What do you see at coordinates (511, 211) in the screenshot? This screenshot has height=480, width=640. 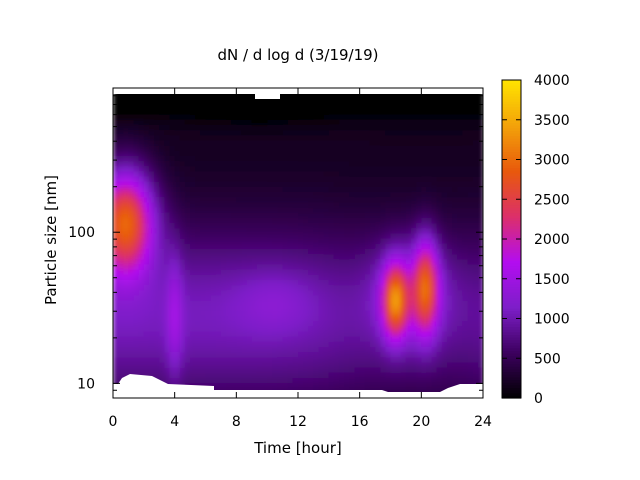 I see `colorbar-strip` at bounding box center [511, 211].